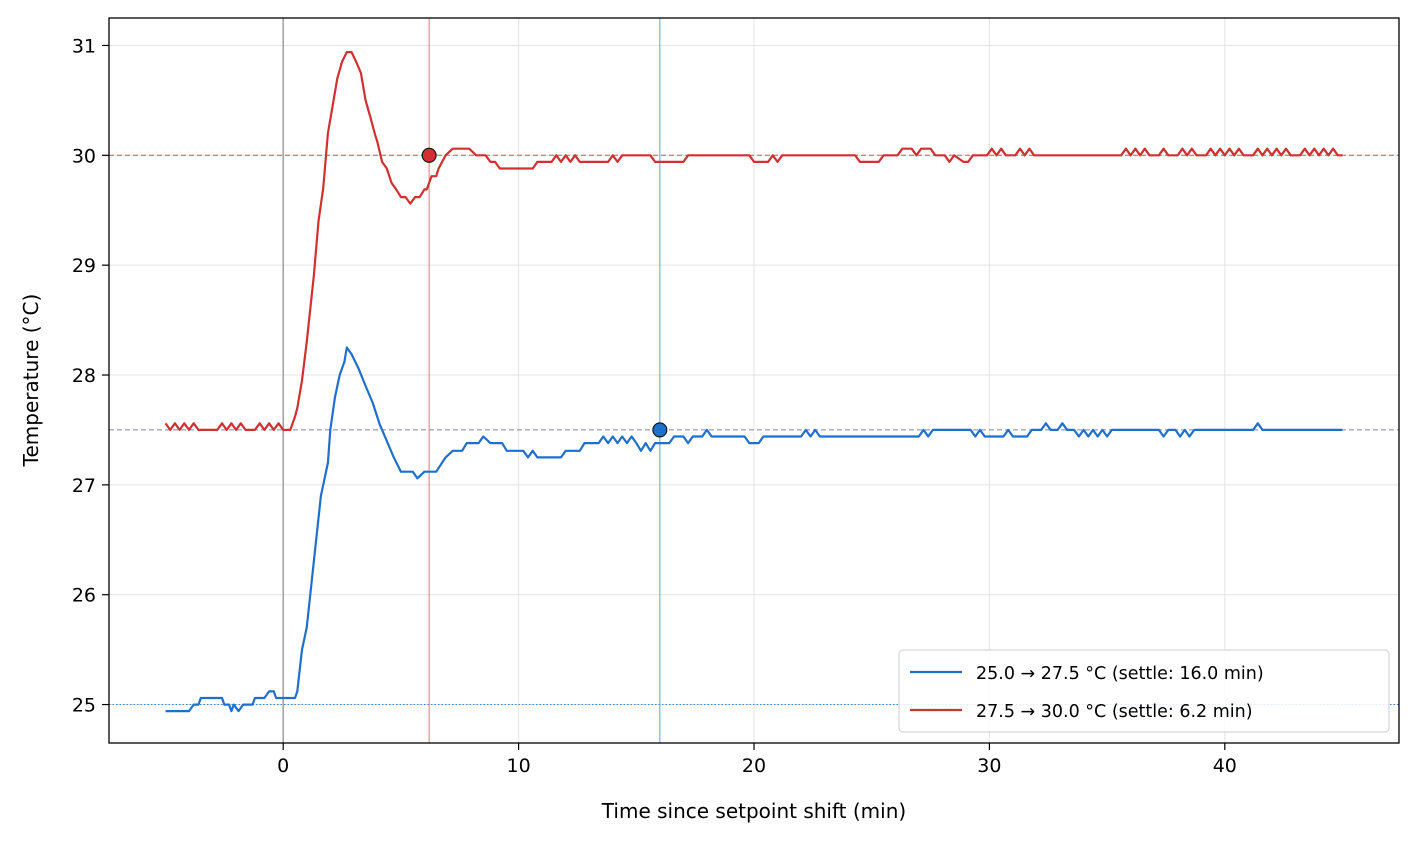 The height and width of the screenshot is (844, 1420). What do you see at coordinates (84, 596) in the screenshot?
I see `y-tick-label-1: 26` at bounding box center [84, 596].